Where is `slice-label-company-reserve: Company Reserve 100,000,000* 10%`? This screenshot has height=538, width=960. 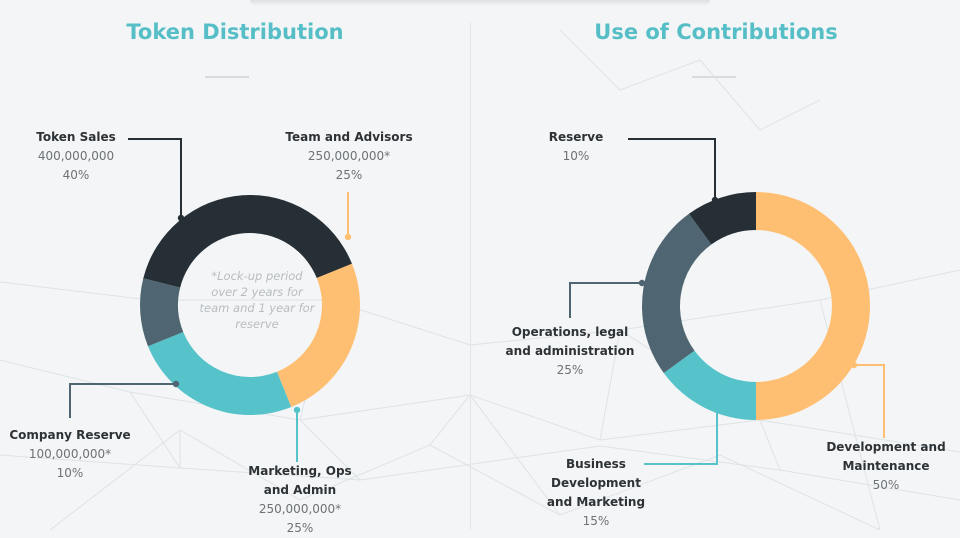
slice-label-company-reserve: Company Reserve 100,000,000* 10% is located at coordinates (70, 454).